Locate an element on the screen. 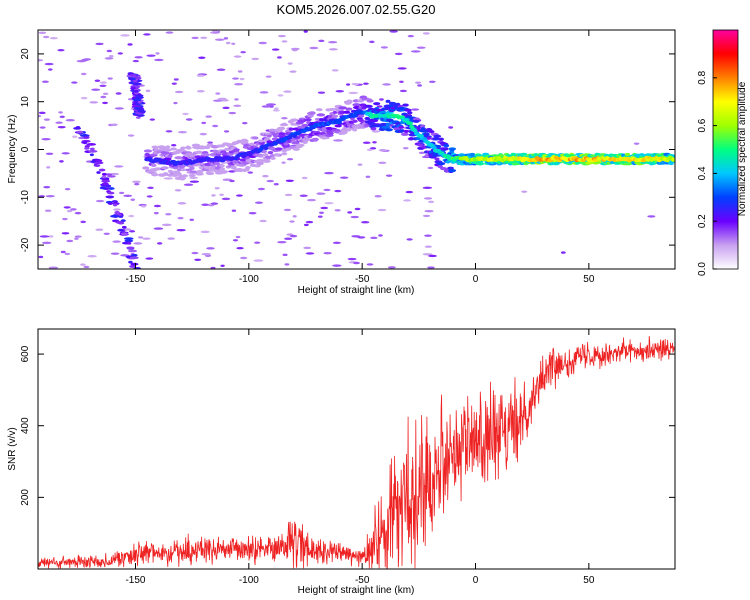 This screenshot has width=750, height=600. colorbar-label: Normalized spectral amplitude is located at coordinates (742, 148).